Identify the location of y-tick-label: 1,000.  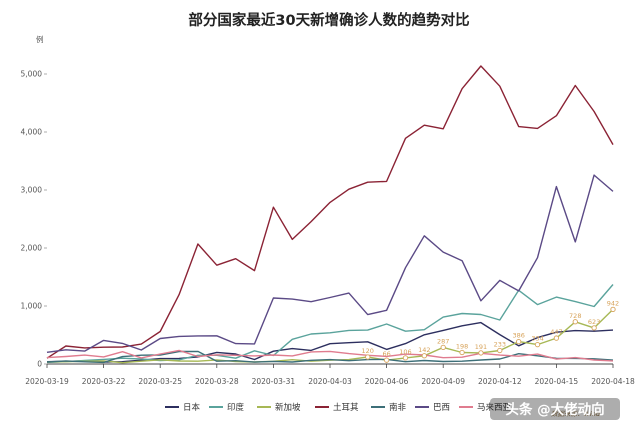
(32, 306).